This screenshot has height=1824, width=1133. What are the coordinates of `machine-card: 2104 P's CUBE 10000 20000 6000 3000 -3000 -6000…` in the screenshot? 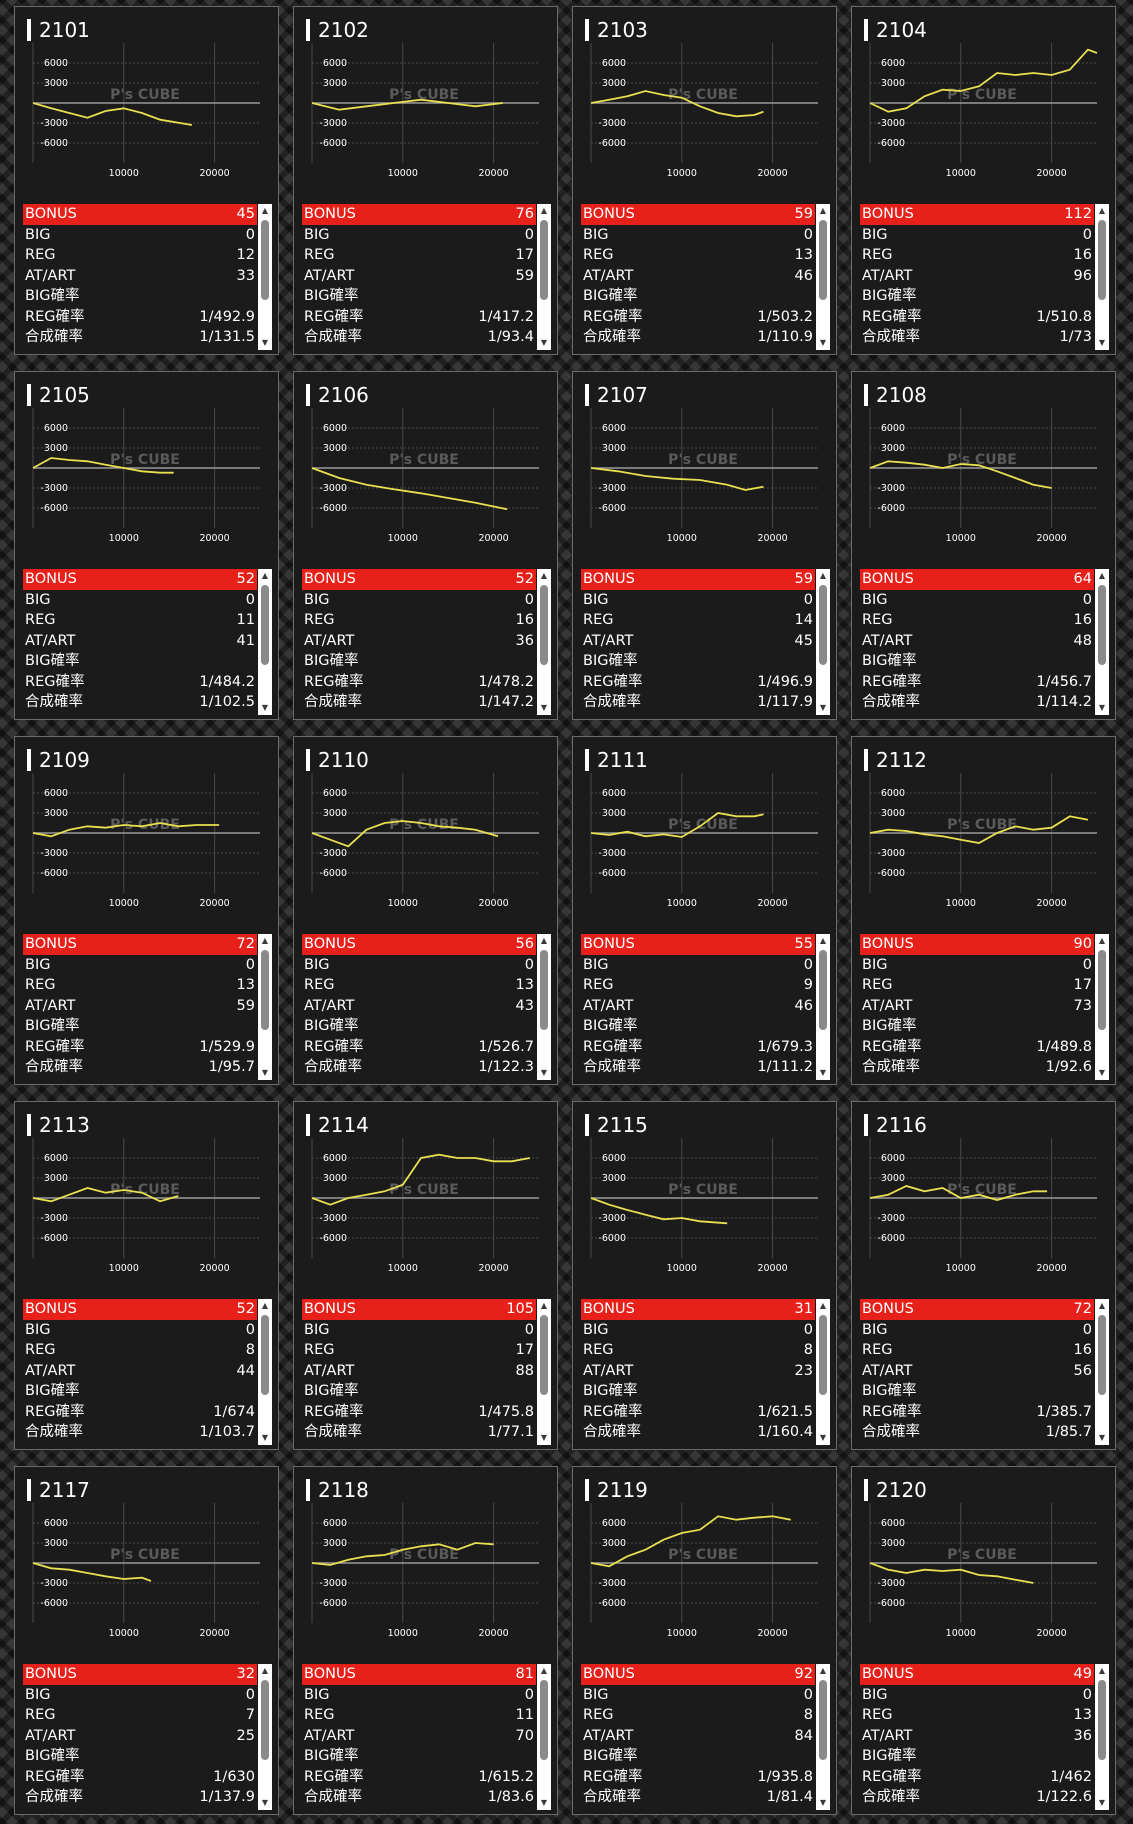 It's located at (983, 180).